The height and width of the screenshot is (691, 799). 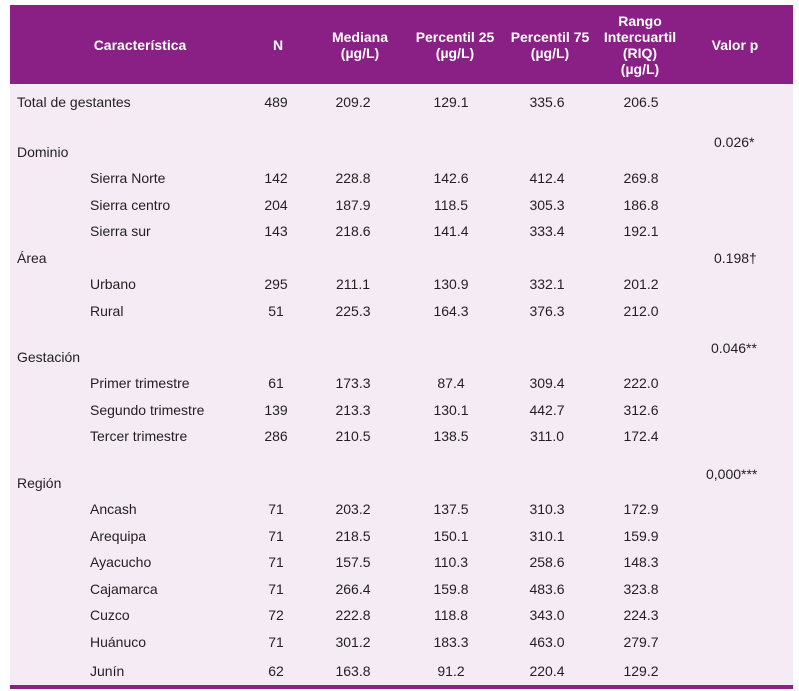 What do you see at coordinates (550, 44) in the screenshot?
I see `header-percentil-75: Percentil 75 (µg/L)` at bounding box center [550, 44].